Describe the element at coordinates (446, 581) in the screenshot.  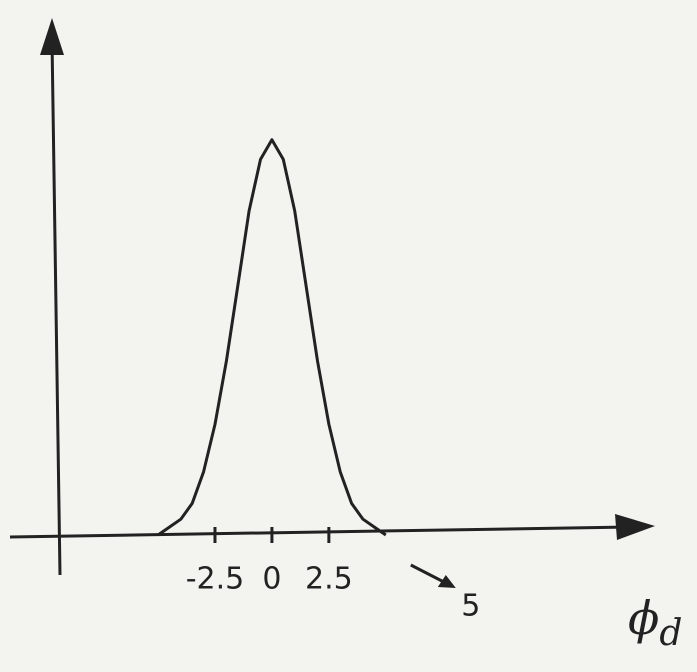
I see `annotation-arrowhead` at that location.